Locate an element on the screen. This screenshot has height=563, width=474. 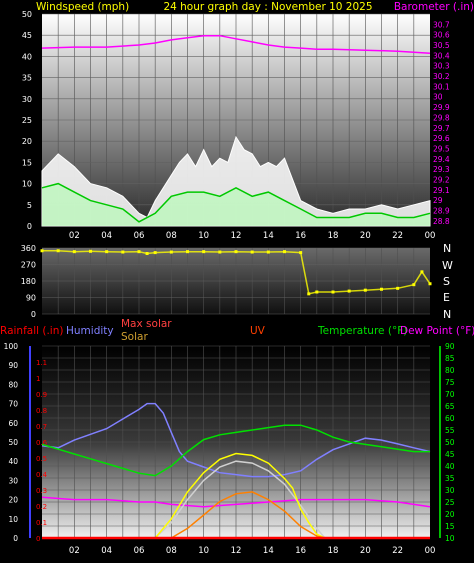
barometer-tick-label: 30.5 is located at coordinates (441, 45).